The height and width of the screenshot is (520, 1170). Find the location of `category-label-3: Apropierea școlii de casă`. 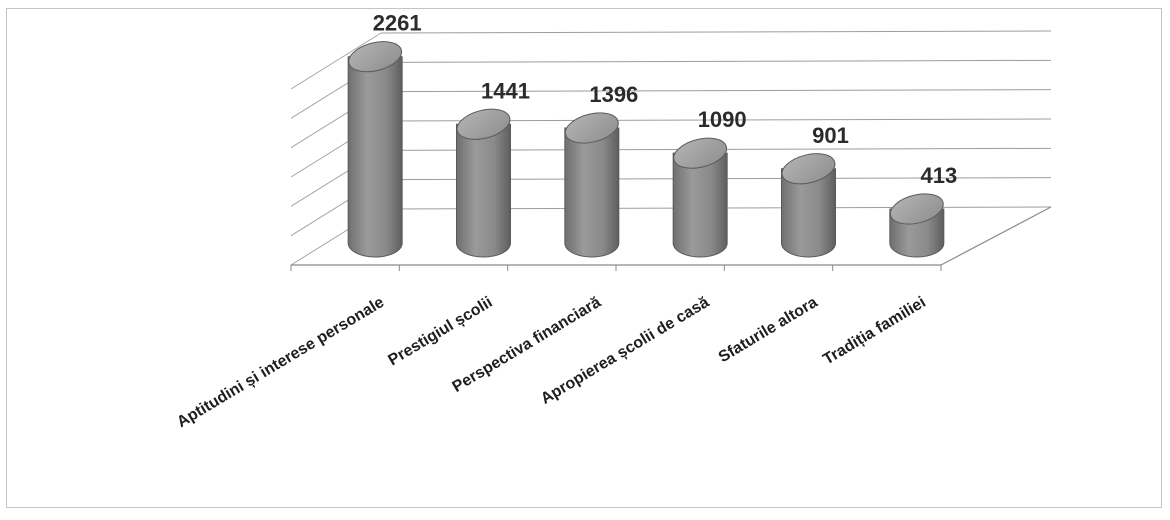

category-label-3: Apropierea școlii de casă is located at coordinates (625, 351).